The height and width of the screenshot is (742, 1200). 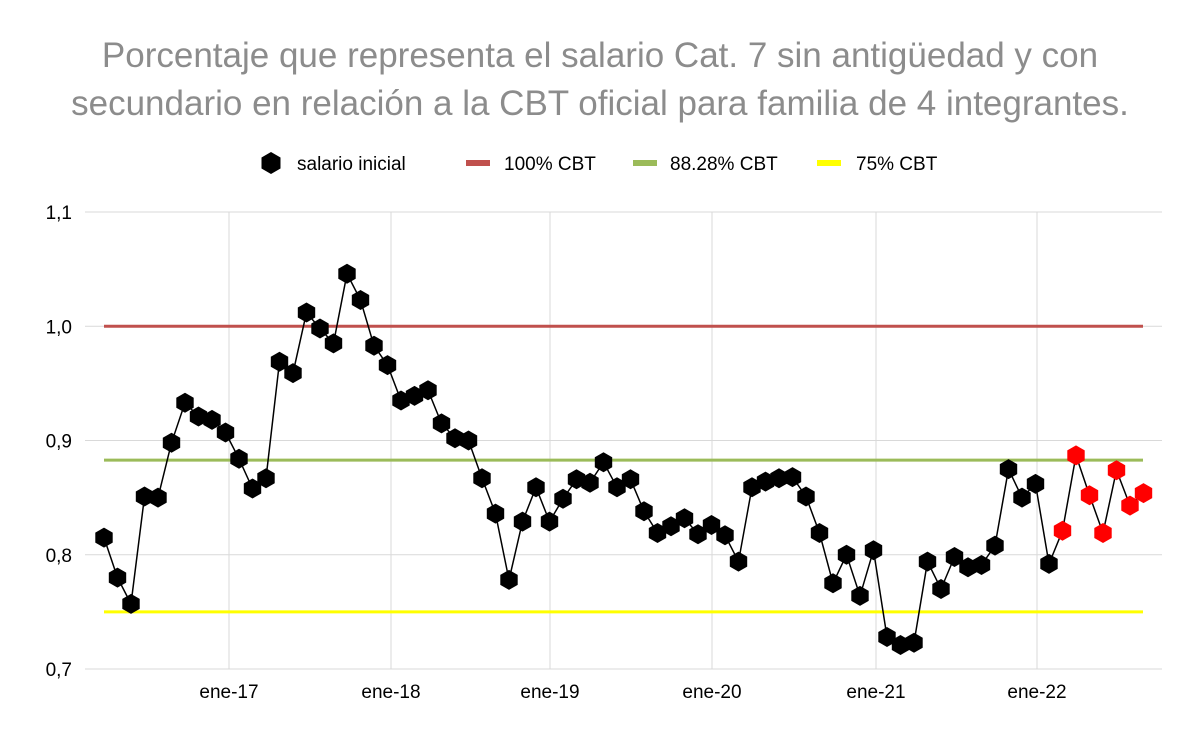 I want to click on x-tick-label: ene-21, so click(x=875, y=692).